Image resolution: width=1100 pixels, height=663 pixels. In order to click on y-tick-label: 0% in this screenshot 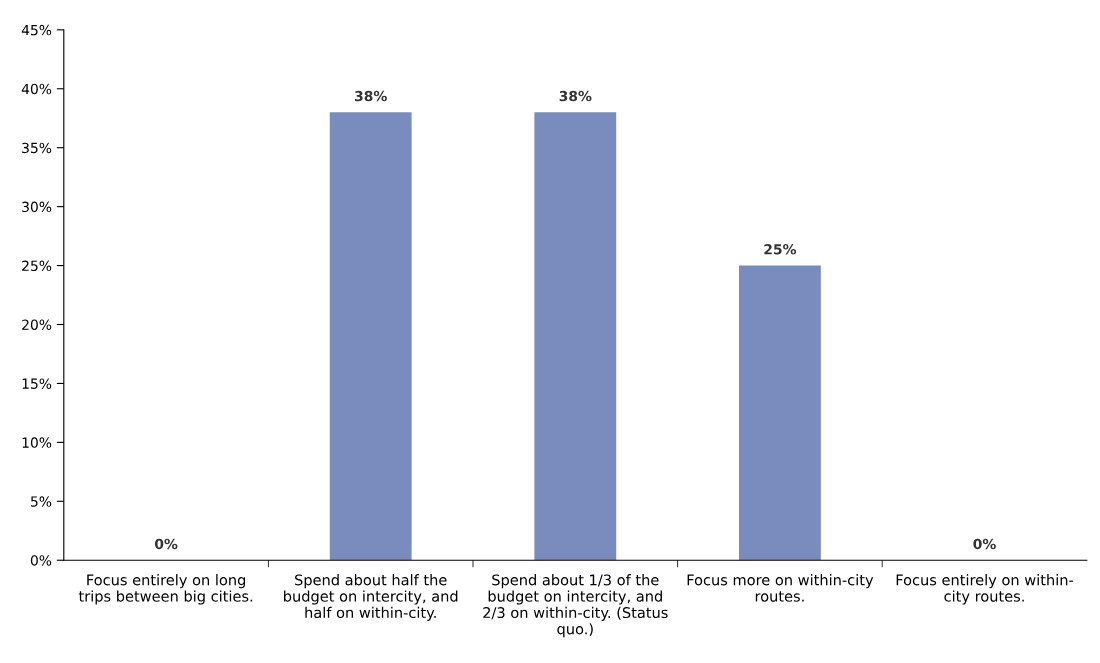, I will do `click(41, 560)`.